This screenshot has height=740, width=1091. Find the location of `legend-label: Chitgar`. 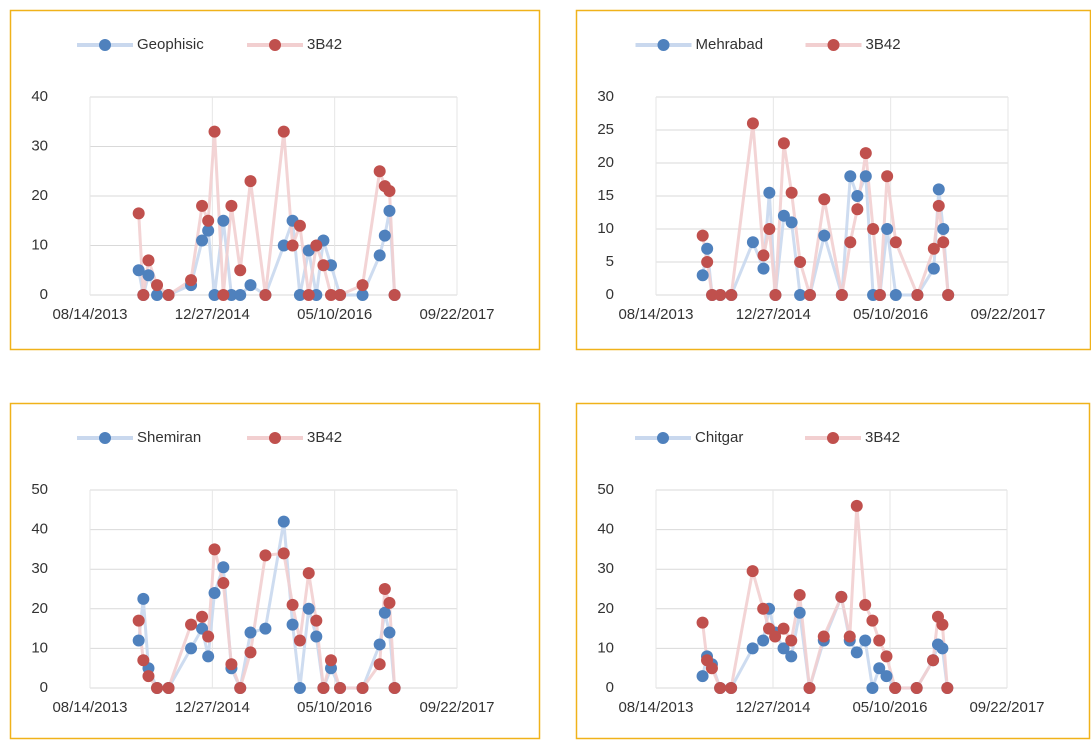

legend-label: Chitgar is located at coordinates (719, 437).